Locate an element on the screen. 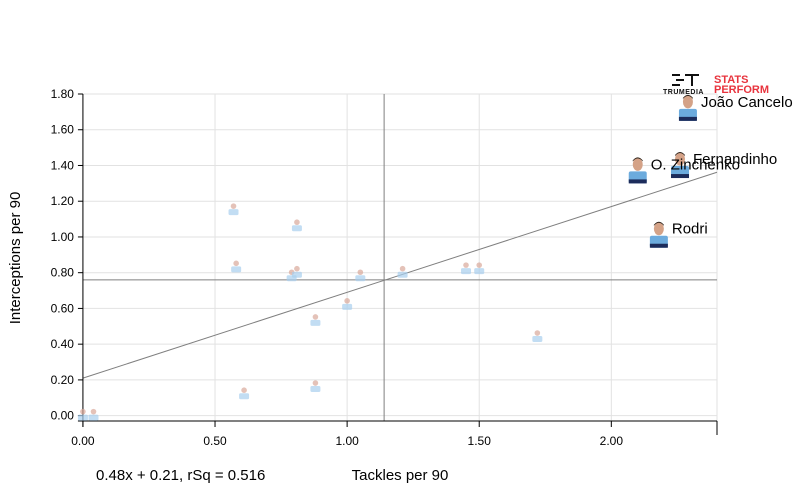 This screenshot has width=800, height=500. x-axis-title: Tackles per 90 is located at coordinates (400, 475).